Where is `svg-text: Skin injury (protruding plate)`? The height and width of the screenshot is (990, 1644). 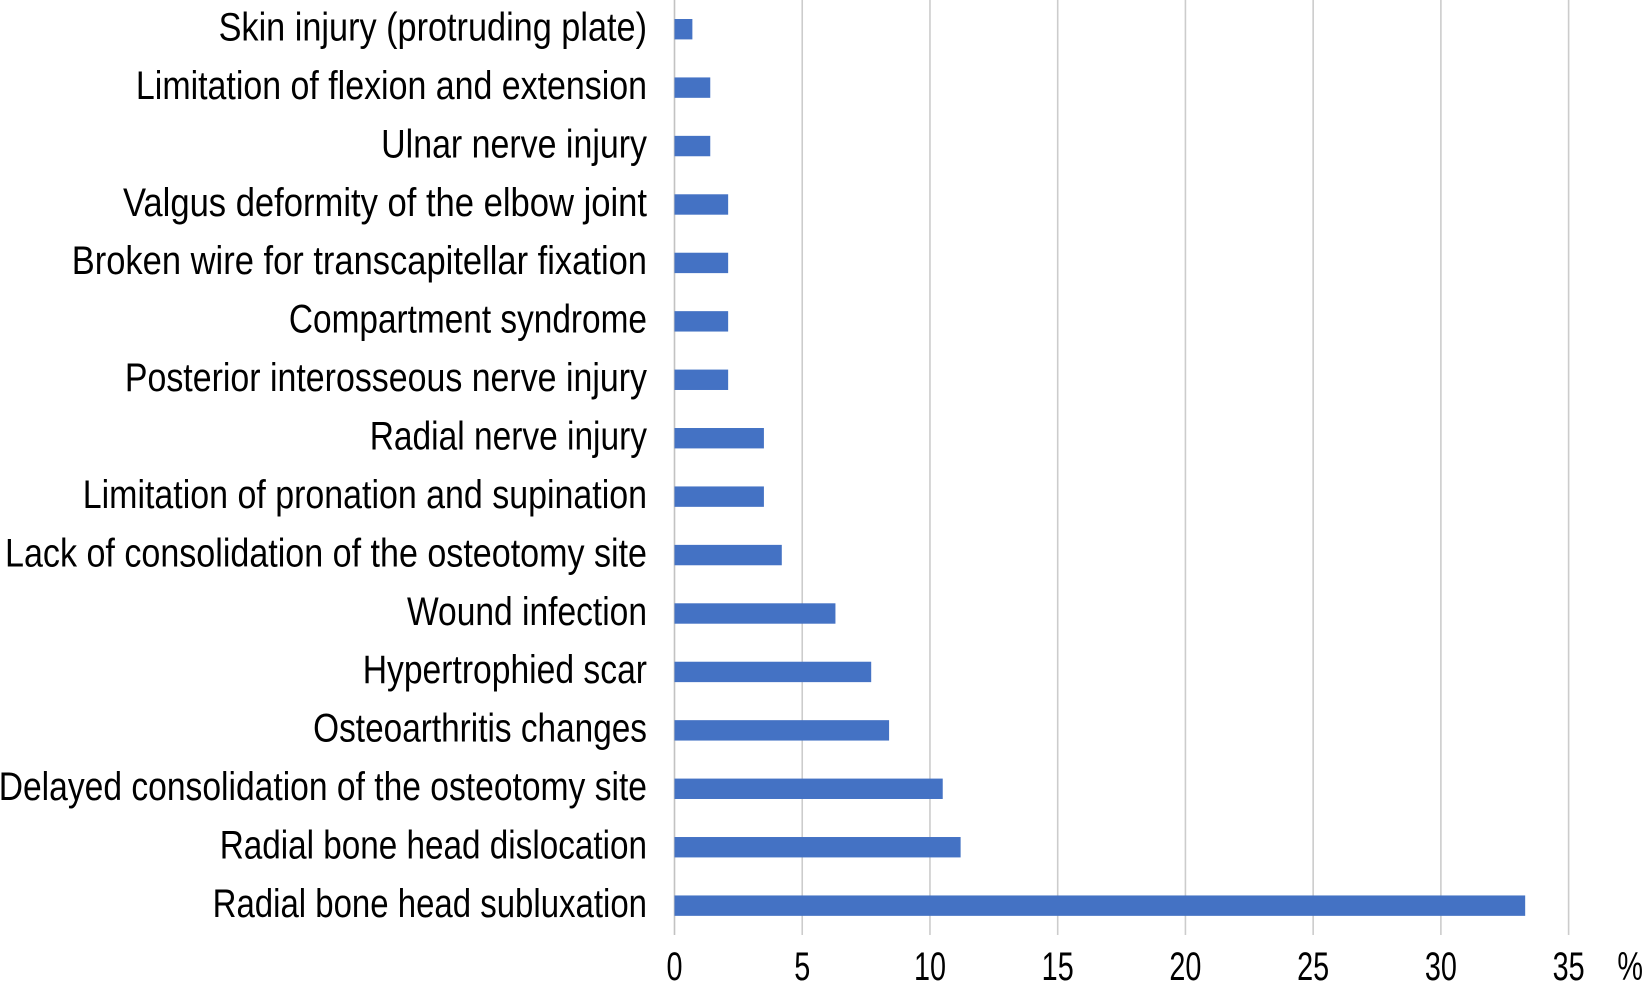 svg-text: Skin injury (protruding plate) is located at coordinates (433, 26).